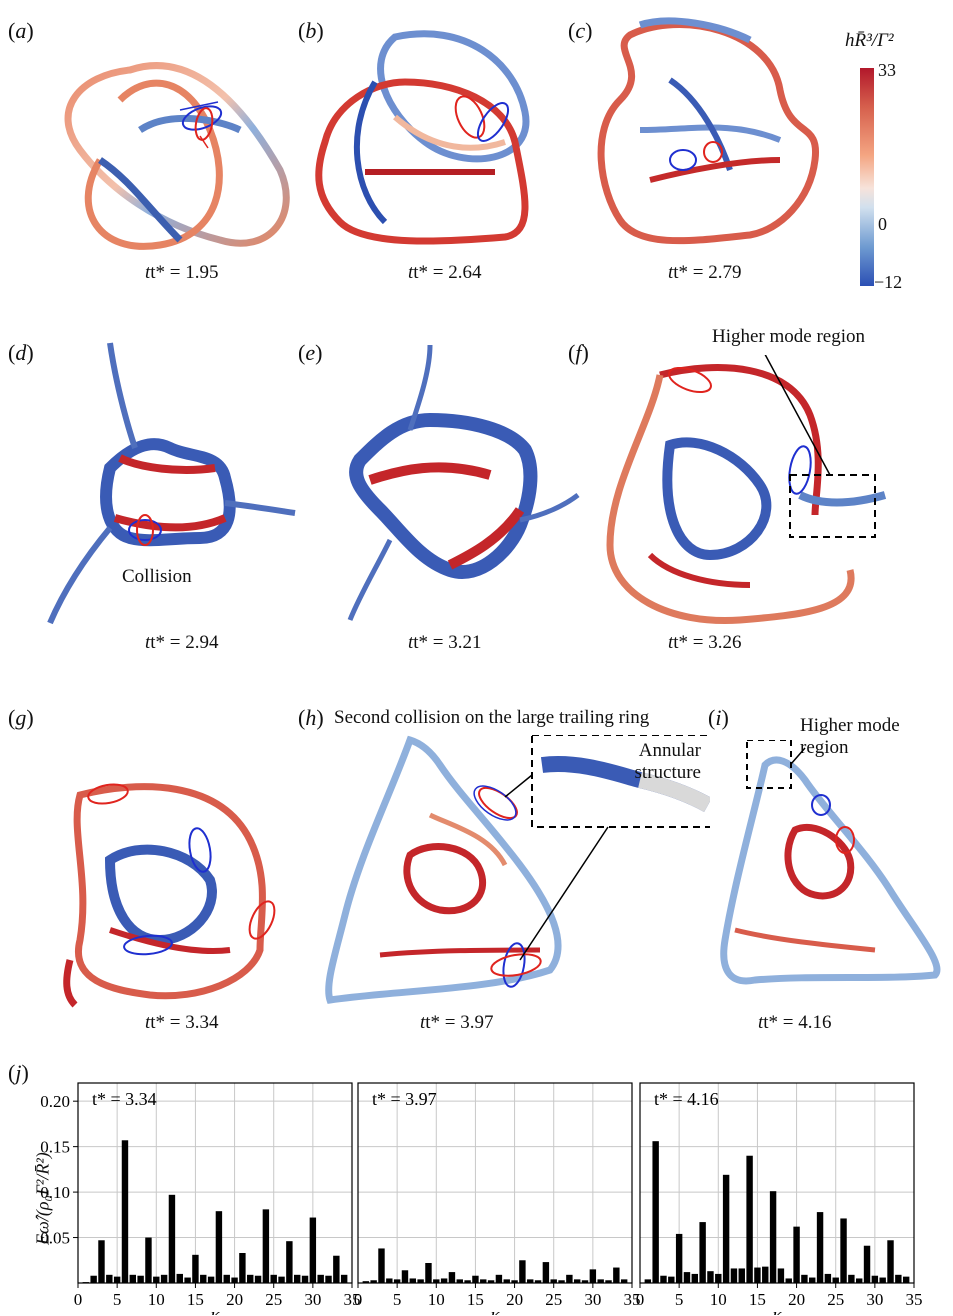 This screenshot has width=953, height=1316. What do you see at coordinates (55, 1238) in the screenshot?
I see `chart-0-ytick-label: 0.05` at bounding box center [55, 1238].